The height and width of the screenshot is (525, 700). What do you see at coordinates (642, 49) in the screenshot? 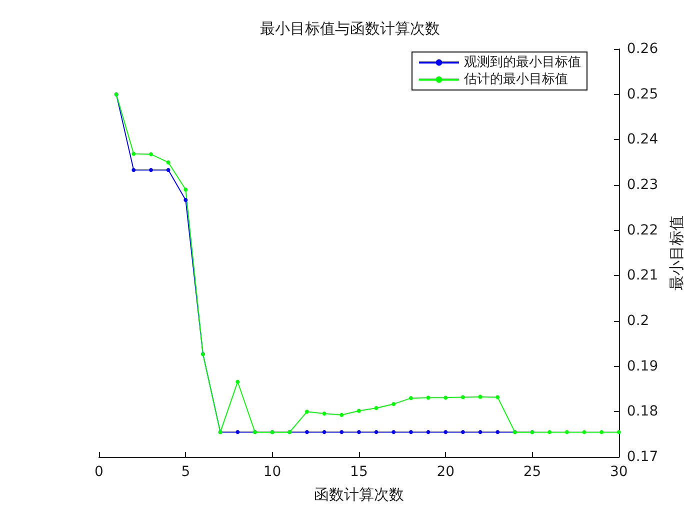
I see `y-tick-label: 0.26` at bounding box center [642, 49].